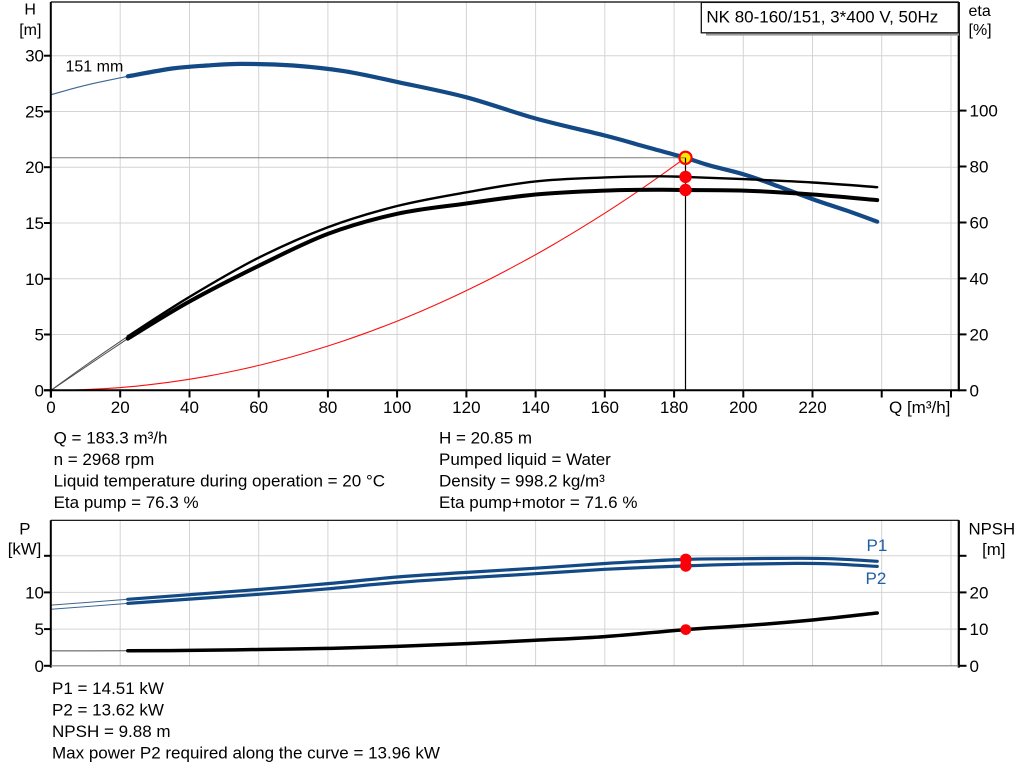  What do you see at coordinates (111, 438) in the screenshot?
I see `svg-text: Q = 183.3 m³/h` at bounding box center [111, 438].